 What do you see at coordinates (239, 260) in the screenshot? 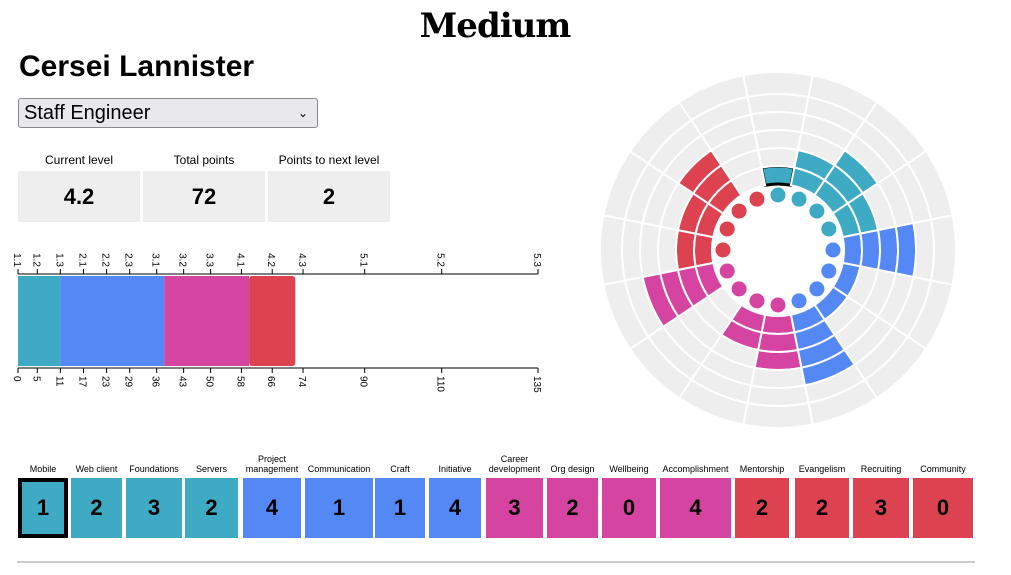
I see `level-tick-label: 4.1` at bounding box center [239, 260].